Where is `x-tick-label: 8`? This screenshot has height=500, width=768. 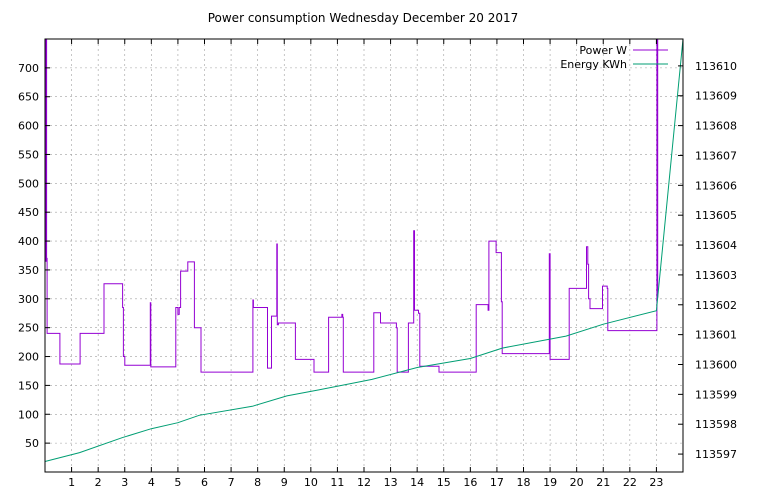 x-tick-label: 8 is located at coordinates (257, 482).